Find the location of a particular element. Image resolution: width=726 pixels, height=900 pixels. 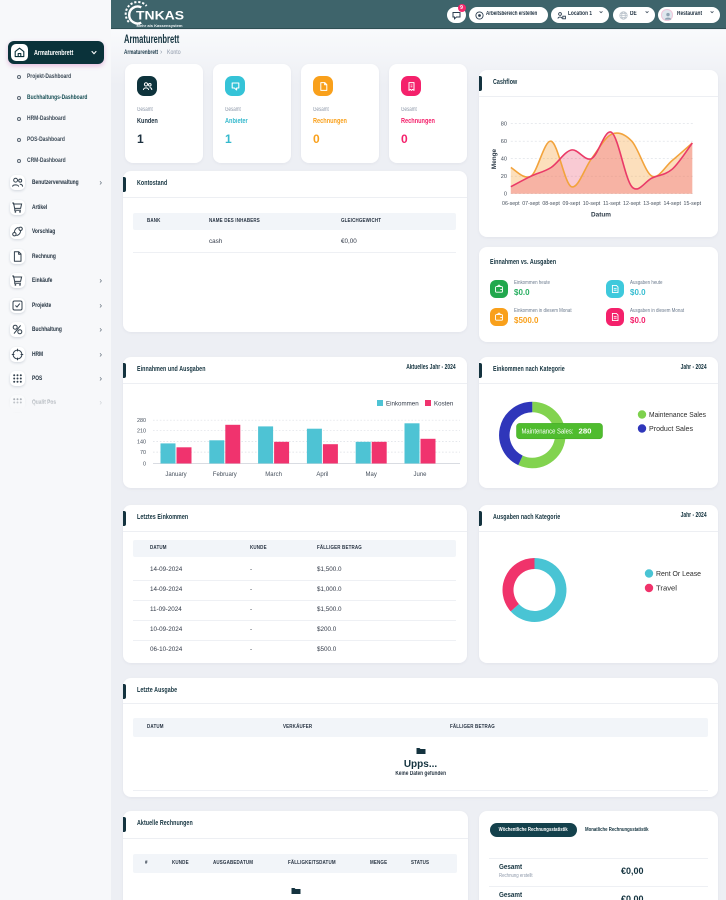

svg-text: May is located at coordinates (371, 475).